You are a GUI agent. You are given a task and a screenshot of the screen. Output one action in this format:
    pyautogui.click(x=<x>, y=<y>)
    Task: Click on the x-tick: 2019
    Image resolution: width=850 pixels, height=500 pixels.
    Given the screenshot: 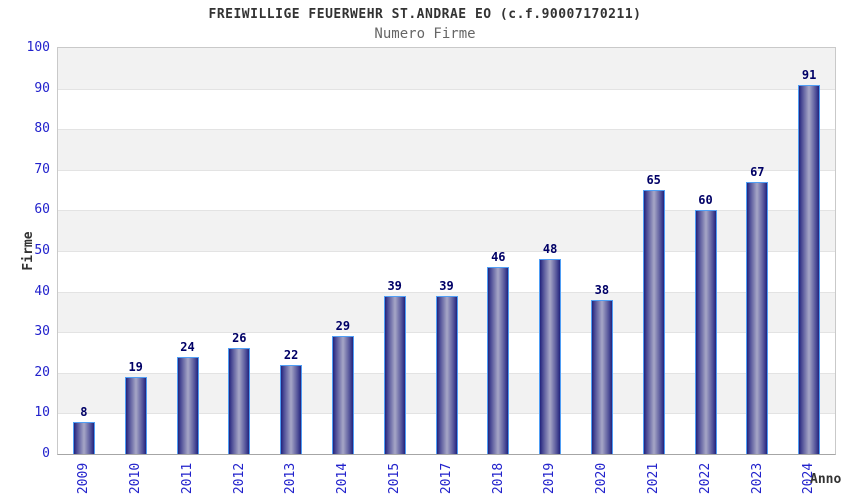 What is the action you would take?
    pyautogui.click(x=550, y=478)
    